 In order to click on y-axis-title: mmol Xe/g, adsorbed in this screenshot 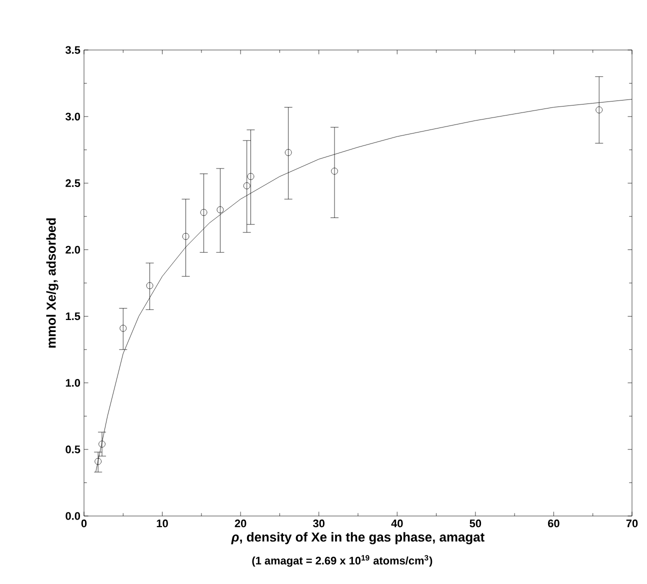, I will do `click(52, 283)`.